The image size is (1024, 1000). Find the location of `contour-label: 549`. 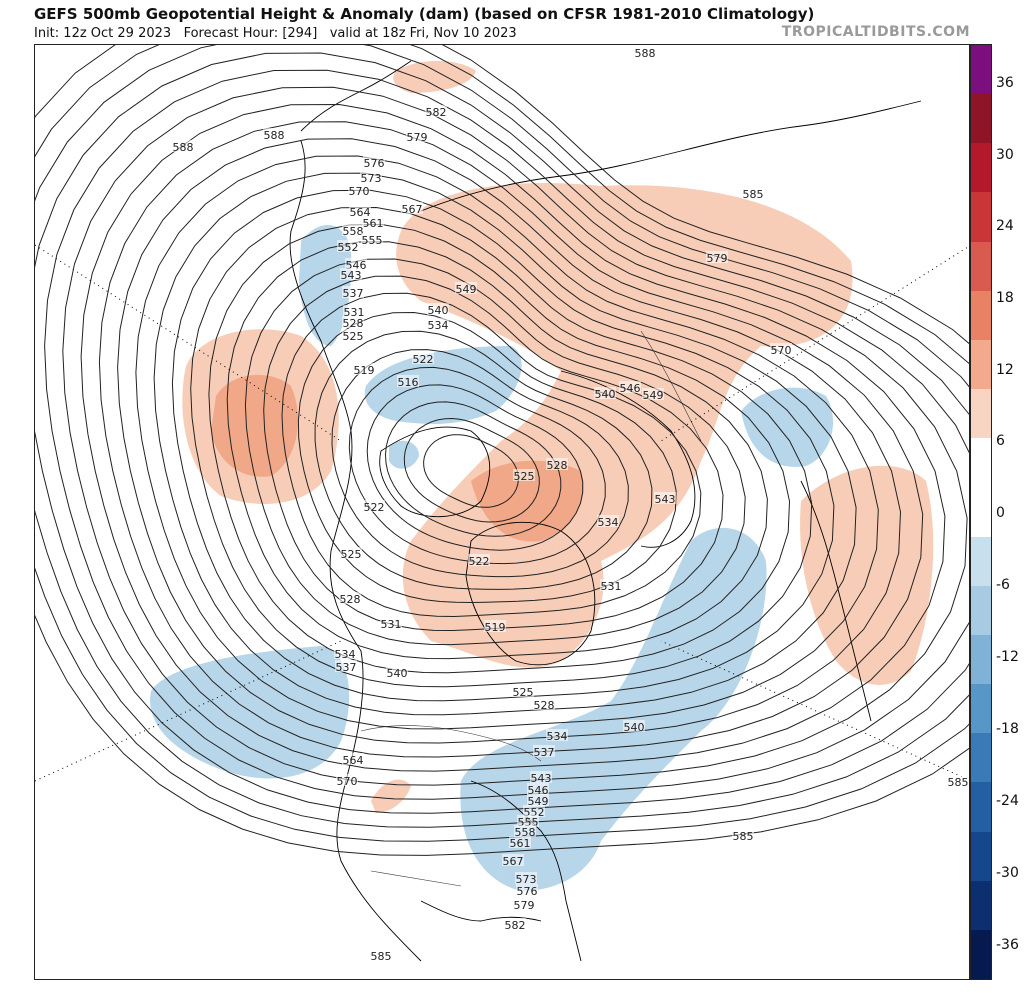

contour-label: 549 is located at coordinates (466, 289).